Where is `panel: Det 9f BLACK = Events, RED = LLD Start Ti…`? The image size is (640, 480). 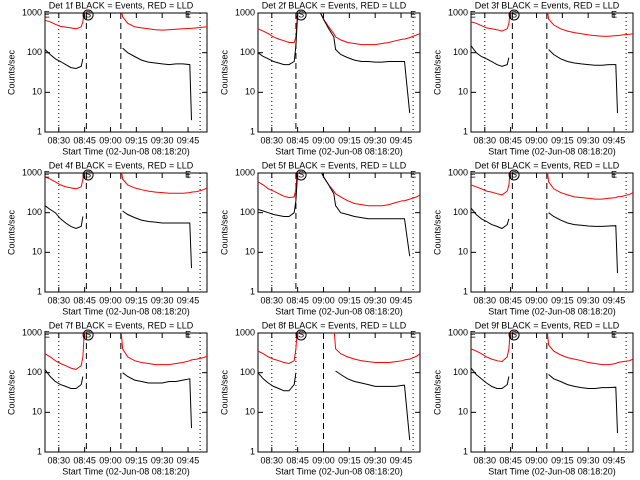
panel: Det 9f BLACK = Events, RED = LLD Start Ti… is located at coordinates (533, 398).